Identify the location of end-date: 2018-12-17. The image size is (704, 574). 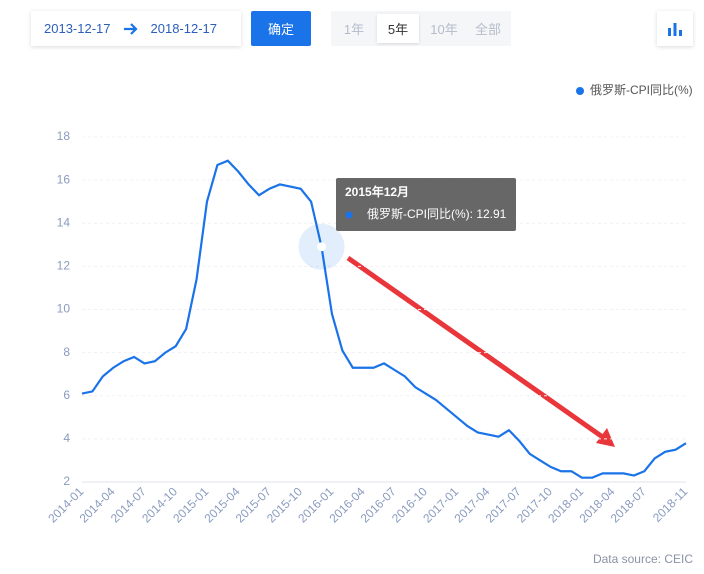
(184, 28).